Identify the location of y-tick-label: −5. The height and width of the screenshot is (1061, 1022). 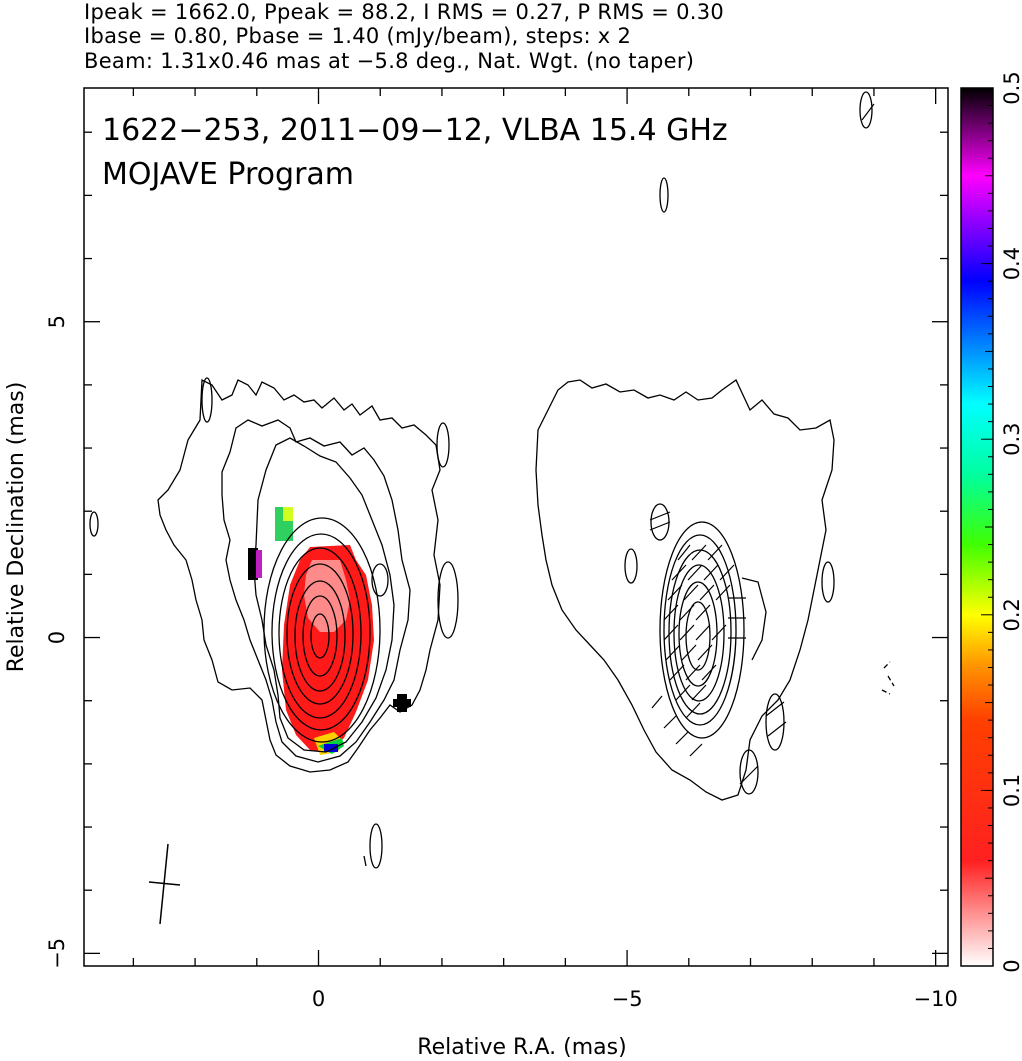
(57, 953).